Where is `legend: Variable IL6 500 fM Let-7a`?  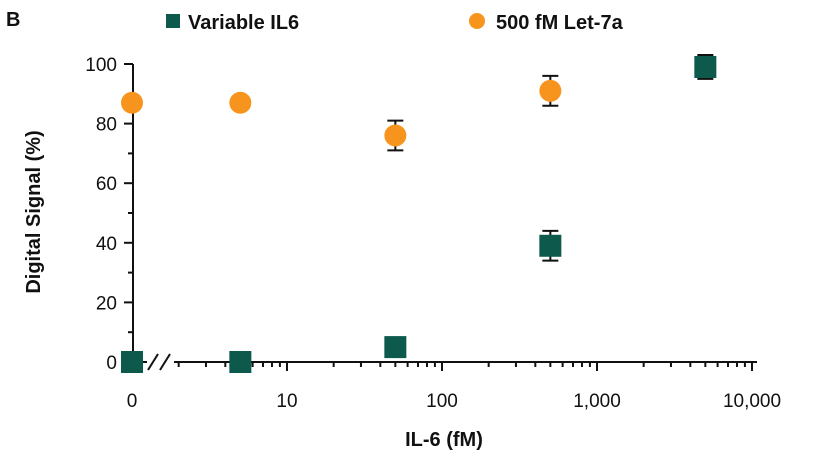
legend: Variable IL6 500 fM Let-7a is located at coordinates (395, 23).